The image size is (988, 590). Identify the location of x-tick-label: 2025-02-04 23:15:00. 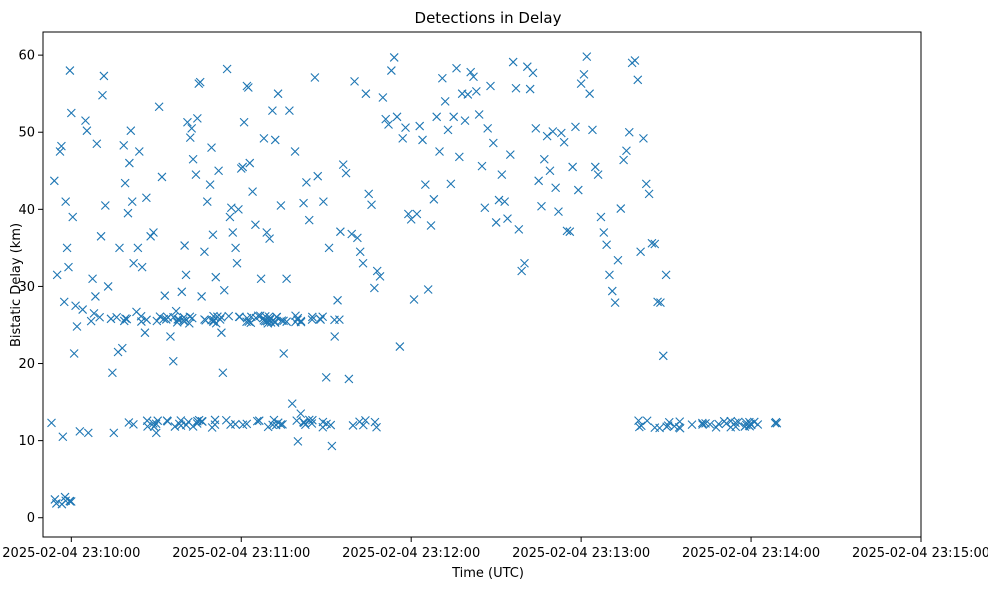
(920, 553).